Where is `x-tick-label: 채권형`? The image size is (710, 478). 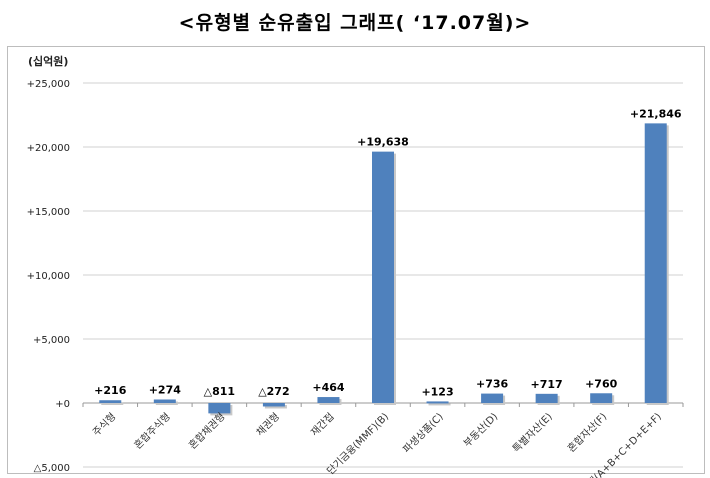 x-tick-label: 채권형 is located at coordinates (268, 425).